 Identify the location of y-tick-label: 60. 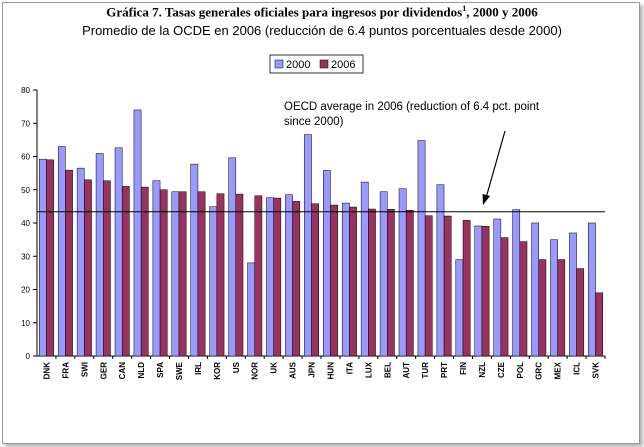
(25, 157).